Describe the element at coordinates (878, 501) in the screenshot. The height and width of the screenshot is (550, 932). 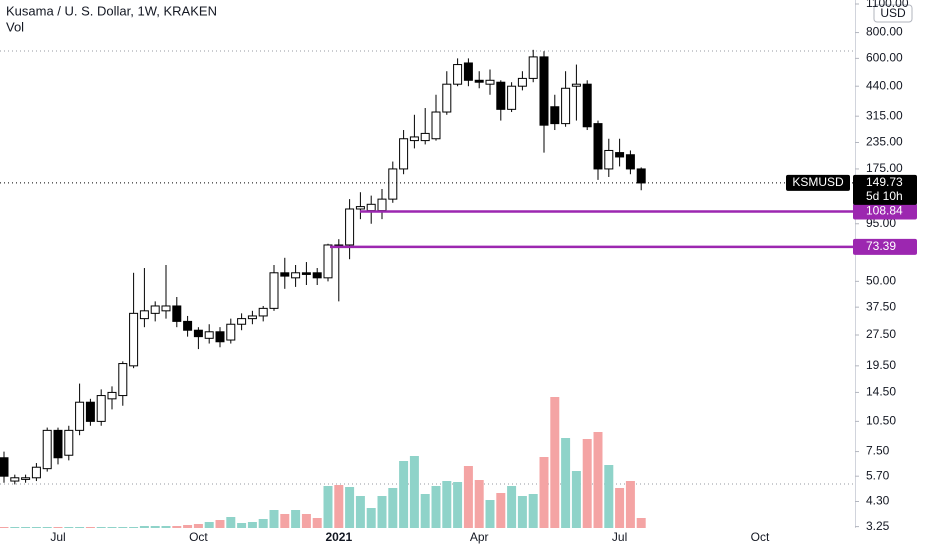
I see `y-tick-label: 4.30` at that location.